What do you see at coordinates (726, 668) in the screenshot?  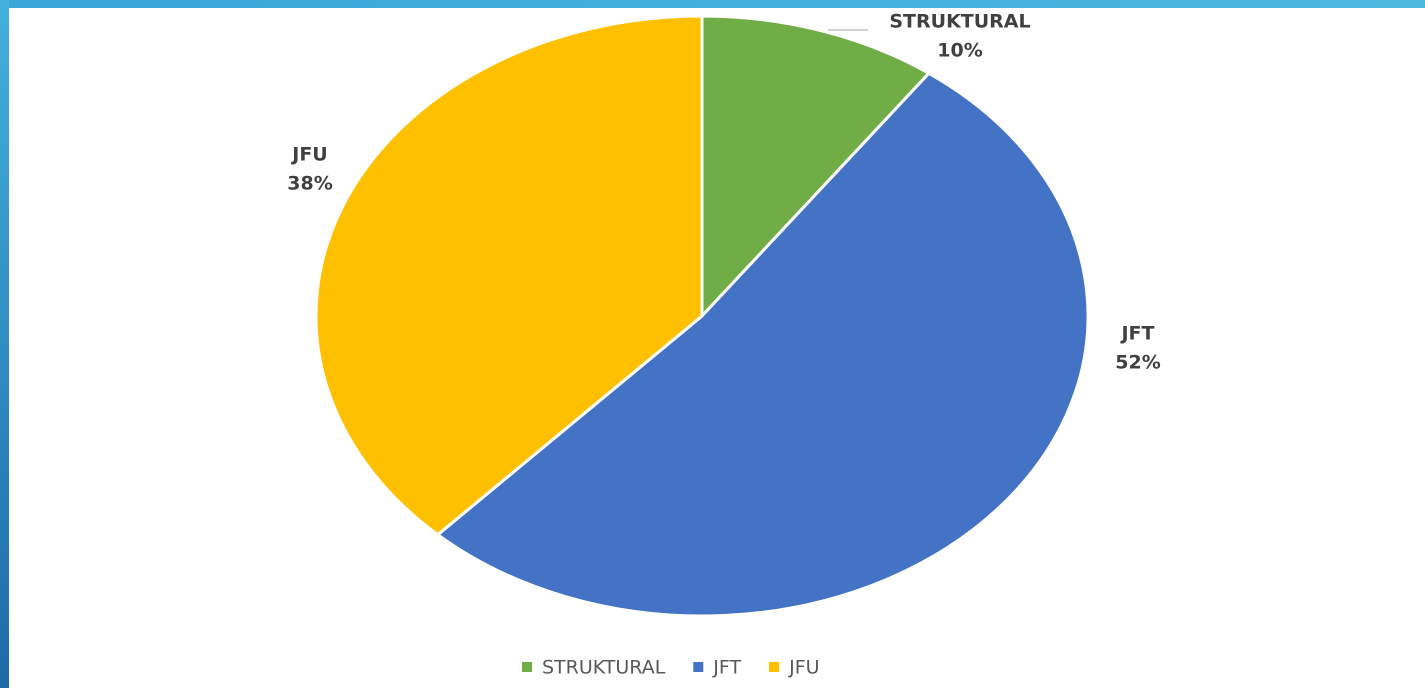 I see `legend-label: JFT` at bounding box center [726, 668].